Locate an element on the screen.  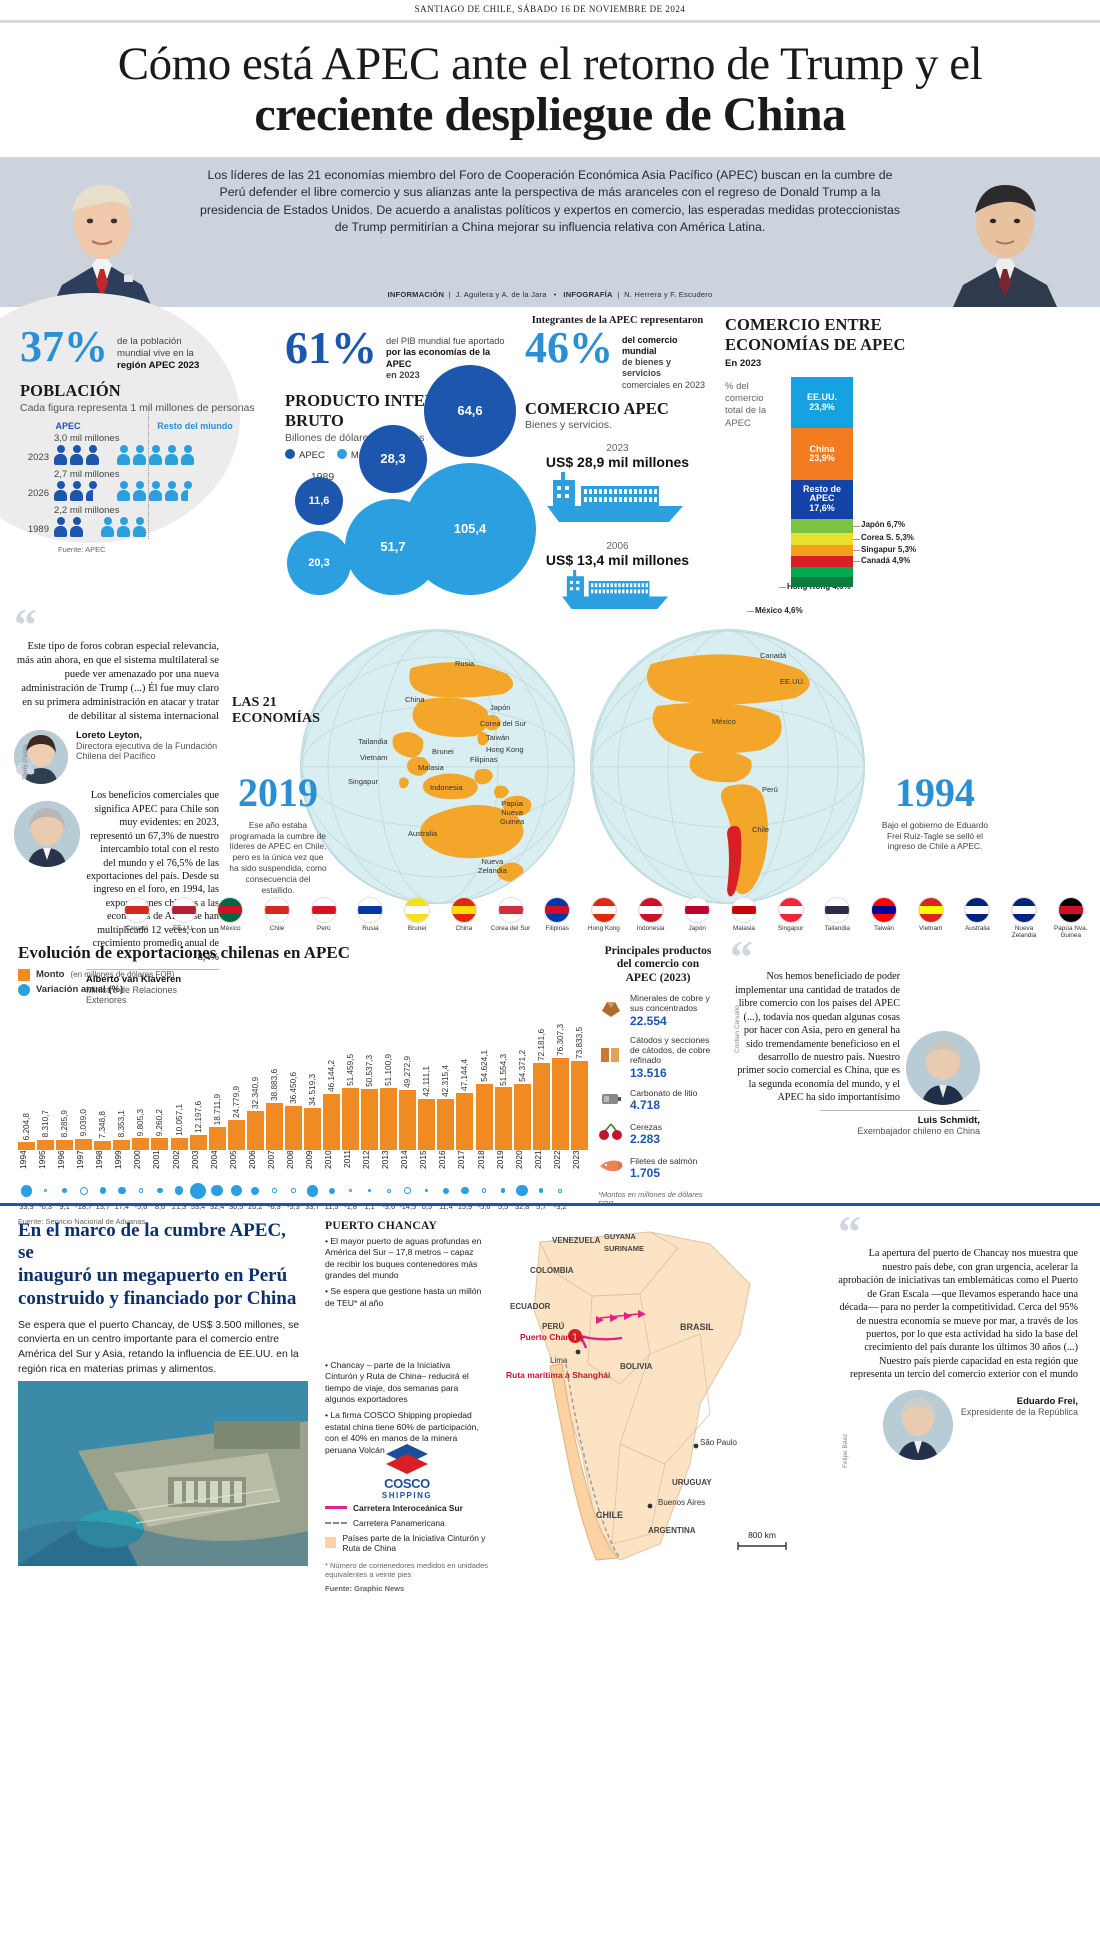
exports-year-label: 2020 is located at coordinates (518, 1159).